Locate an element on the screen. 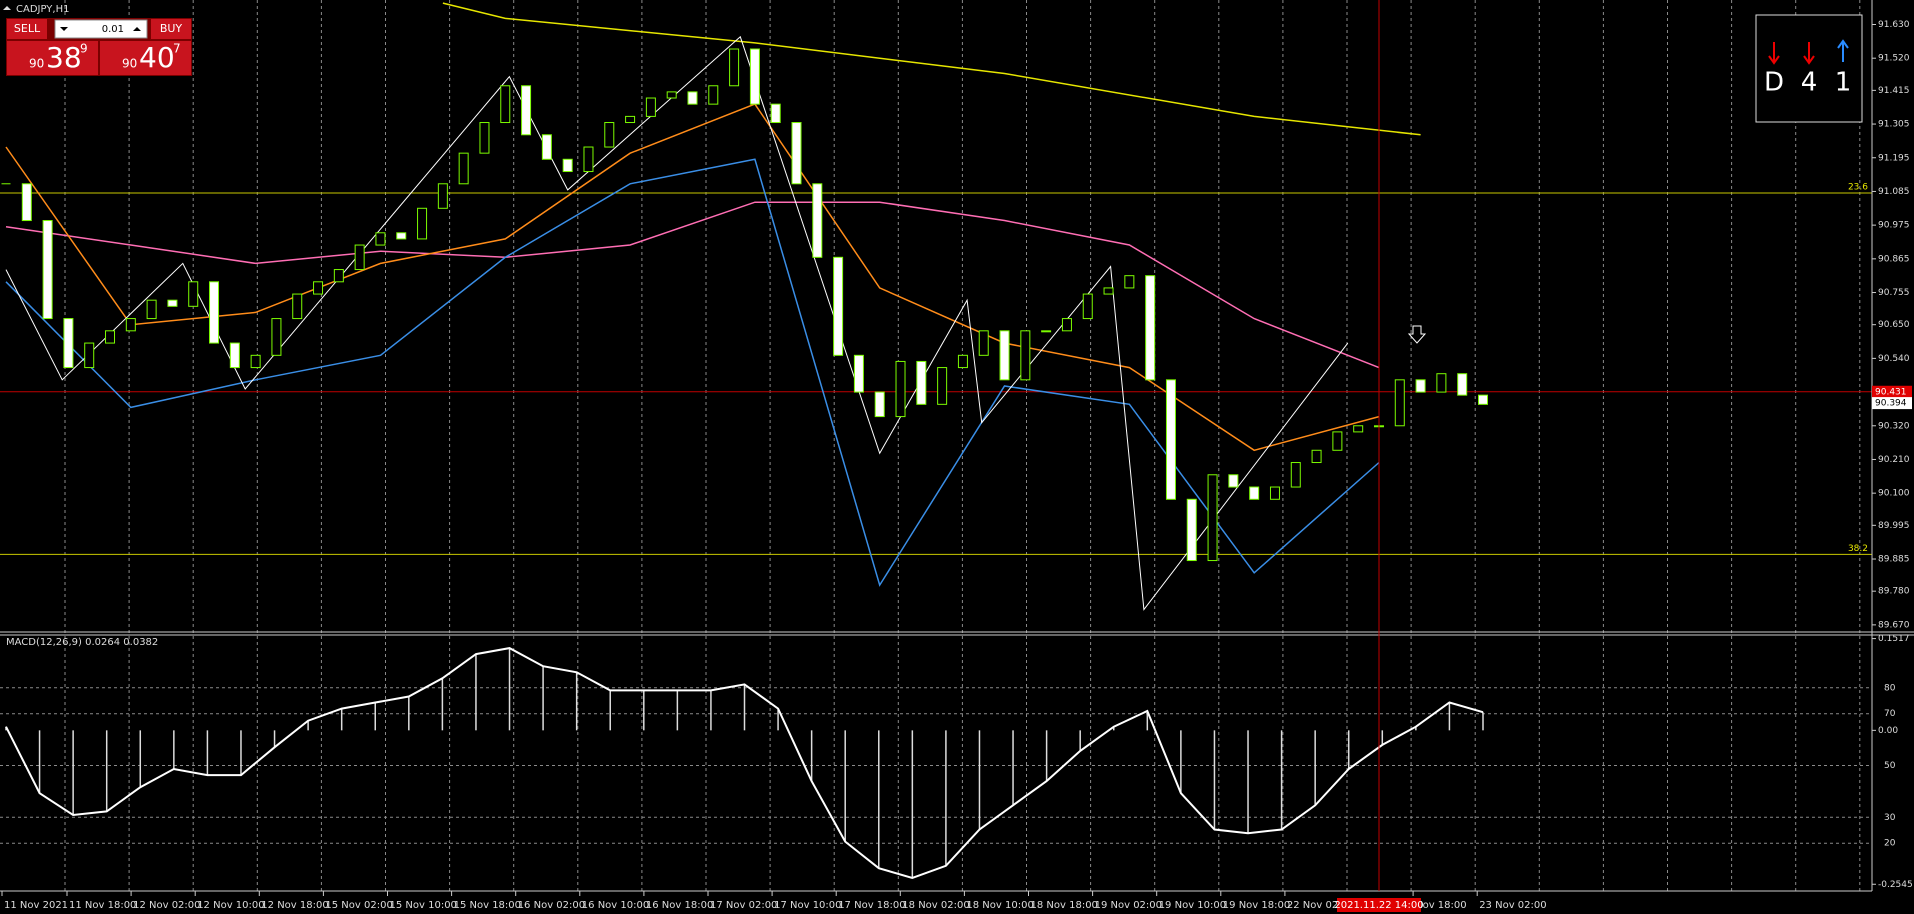 This screenshot has width=1914, height=914. time-label: 11 Nov 18:00 is located at coordinates (102, 905).